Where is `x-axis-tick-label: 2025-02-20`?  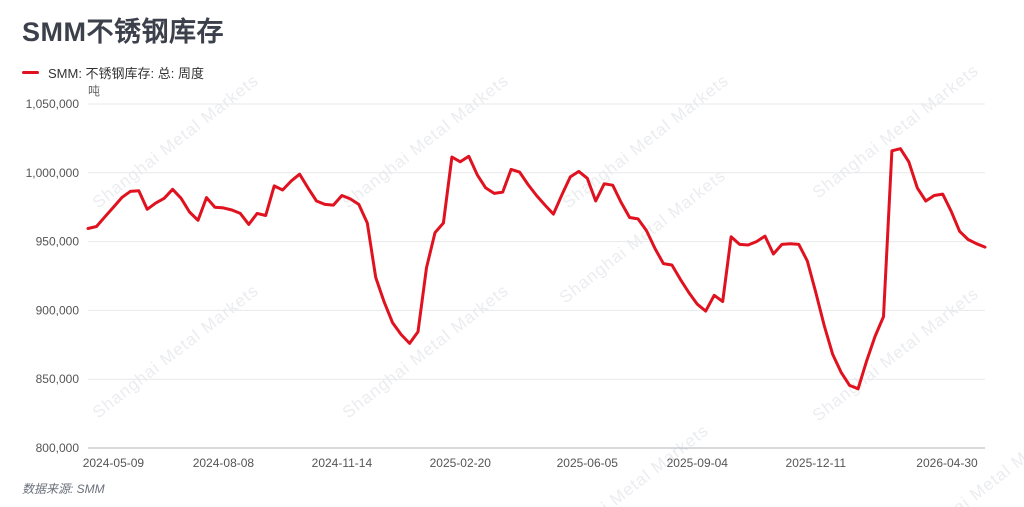 x-axis-tick-label: 2025-02-20 is located at coordinates (461, 463).